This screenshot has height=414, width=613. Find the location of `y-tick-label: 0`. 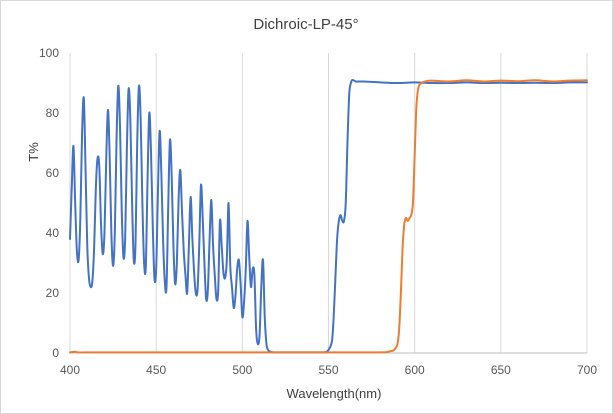

y-tick-label: 0 is located at coordinates (55, 353).